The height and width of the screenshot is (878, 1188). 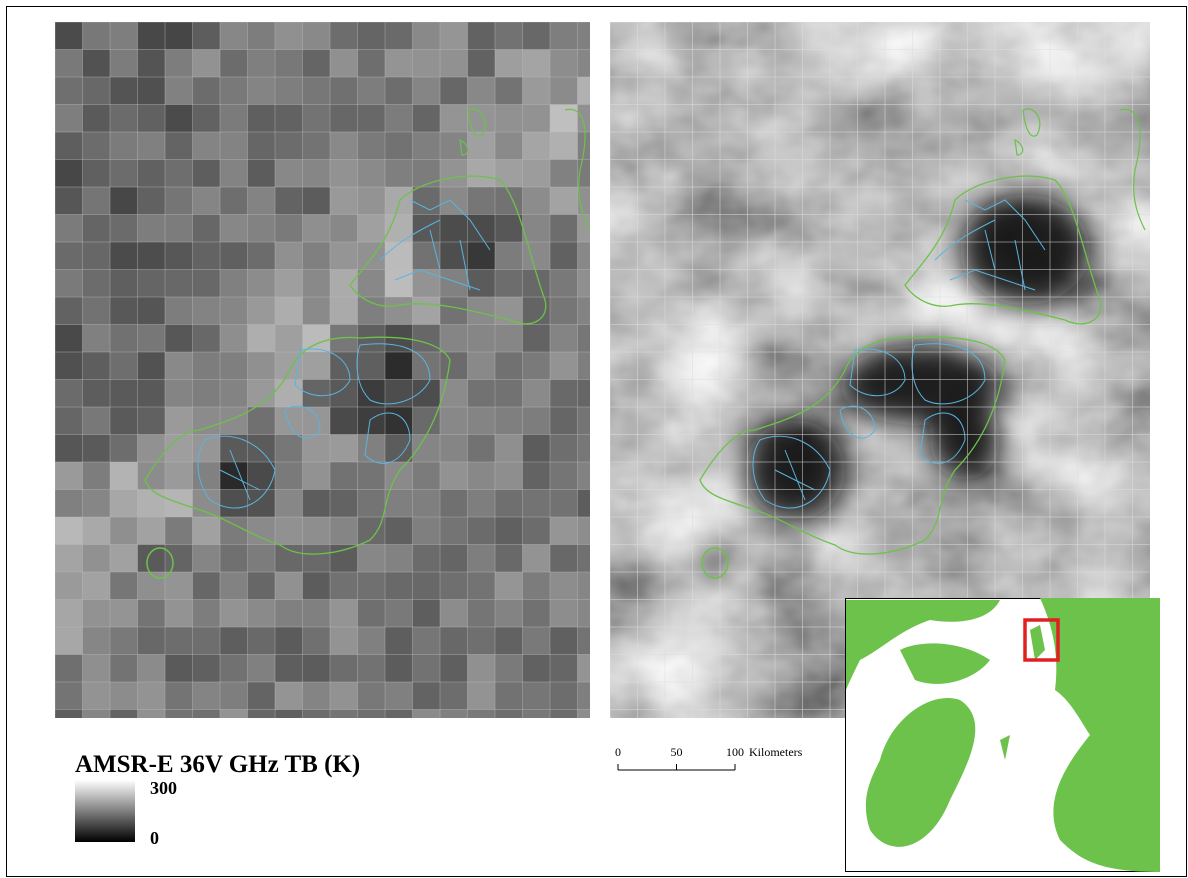 I want to click on legend: AMSR-E 36V GHz TB (K) 300 0, so click(x=217, y=799).